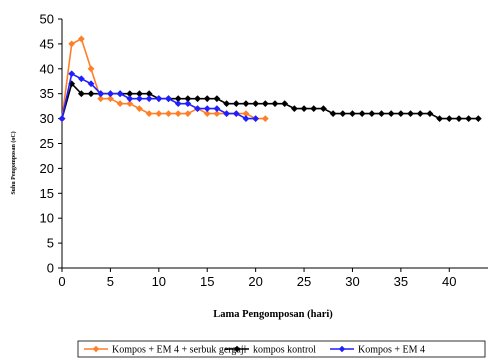  I want to click on y-tick-label: 10, so click(47, 218).